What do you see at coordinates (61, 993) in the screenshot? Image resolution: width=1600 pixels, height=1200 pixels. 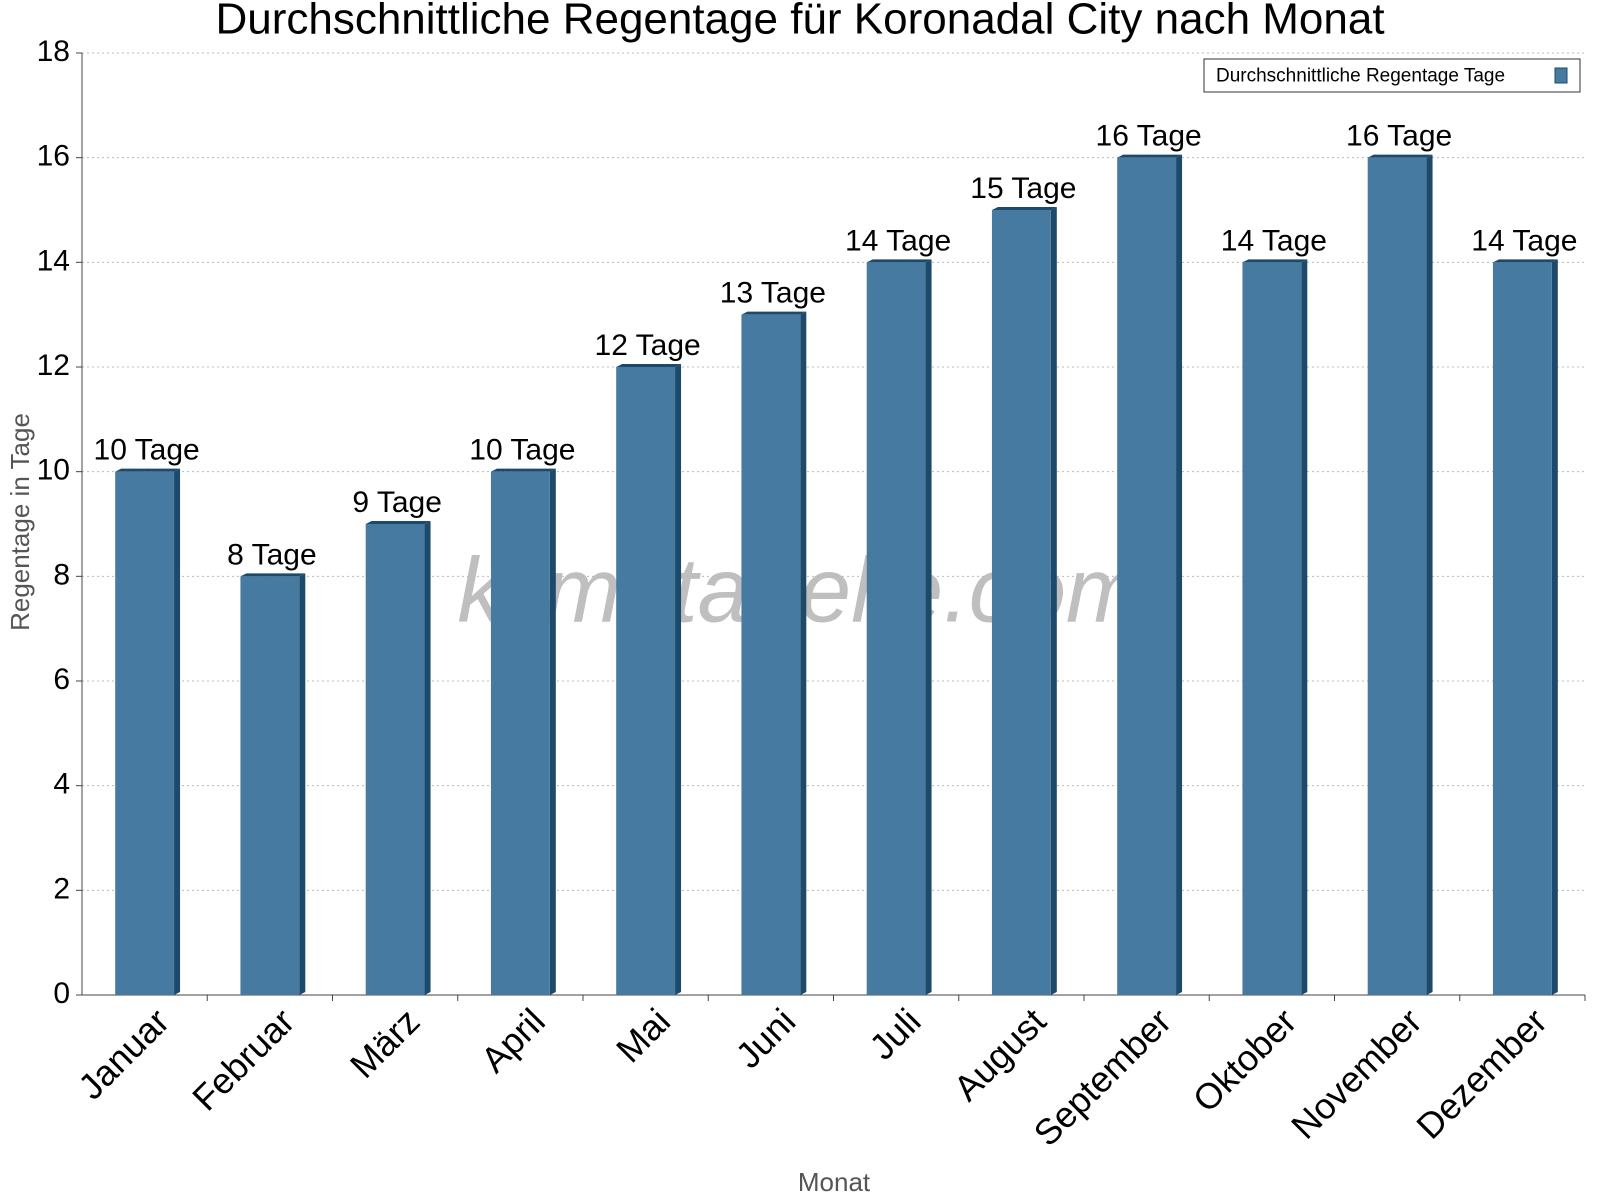 I see `y-tick-label: 0` at bounding box center [61, 993].